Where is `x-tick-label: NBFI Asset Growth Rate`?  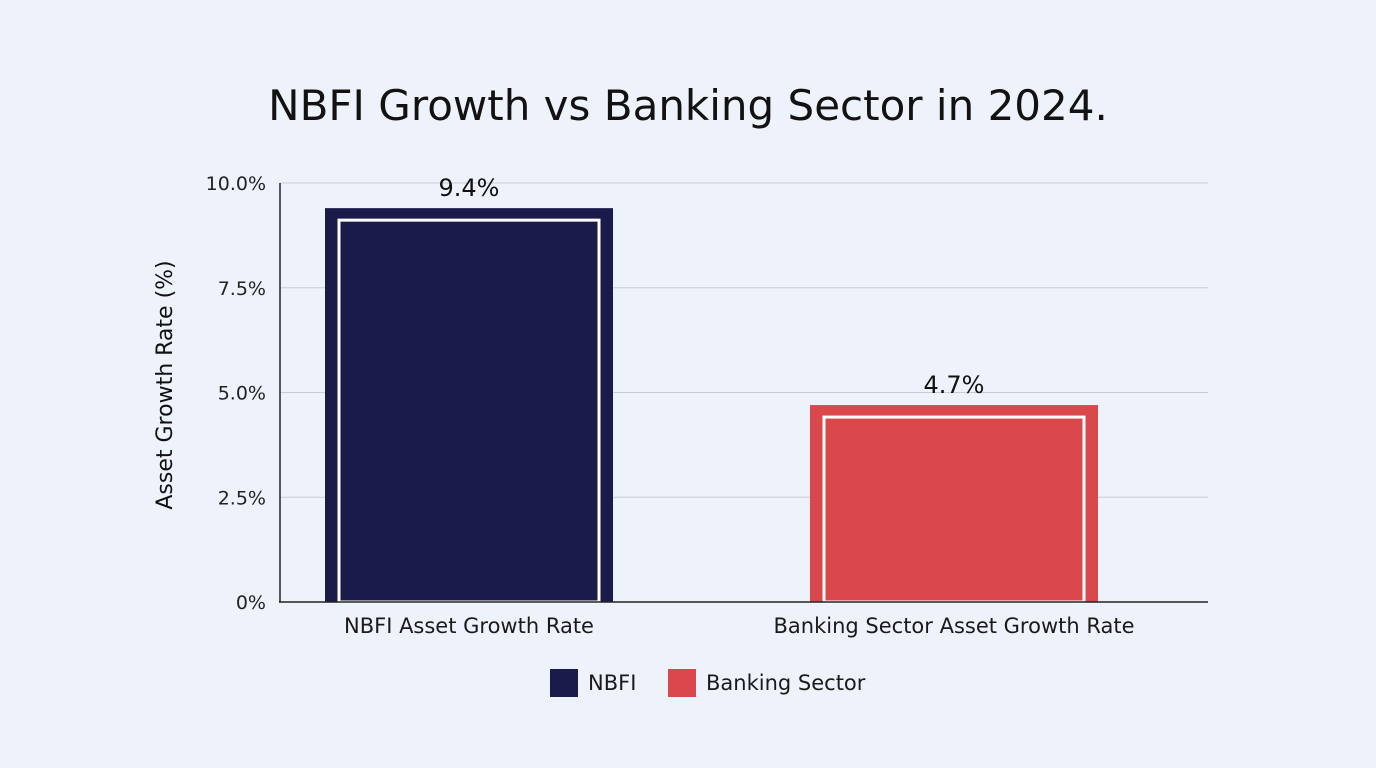
x-tick-label: NBFI Asset Growth Rate is located at coordinates (469, 626).